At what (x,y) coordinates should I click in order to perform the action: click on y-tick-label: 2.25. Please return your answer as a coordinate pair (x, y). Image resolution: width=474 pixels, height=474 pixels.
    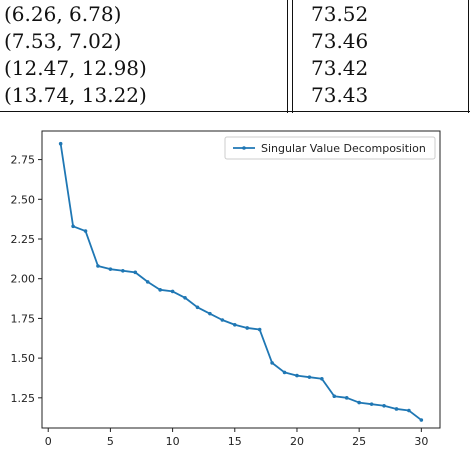
    Looking at the image, I should click on (23, 239).